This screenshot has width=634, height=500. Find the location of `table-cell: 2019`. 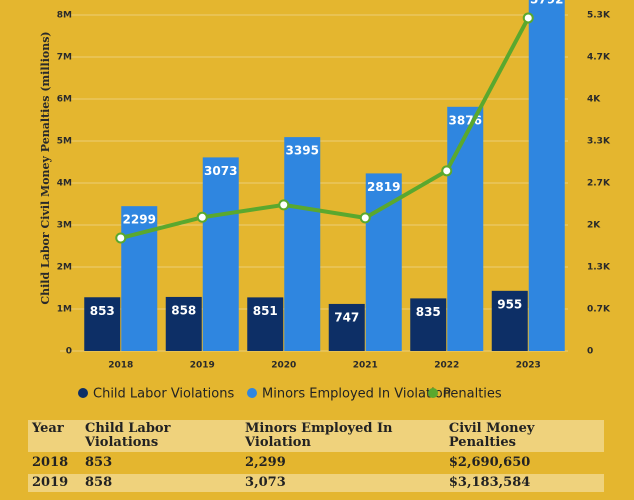

table-cell: 2019 is located at coordinates (54, 482).